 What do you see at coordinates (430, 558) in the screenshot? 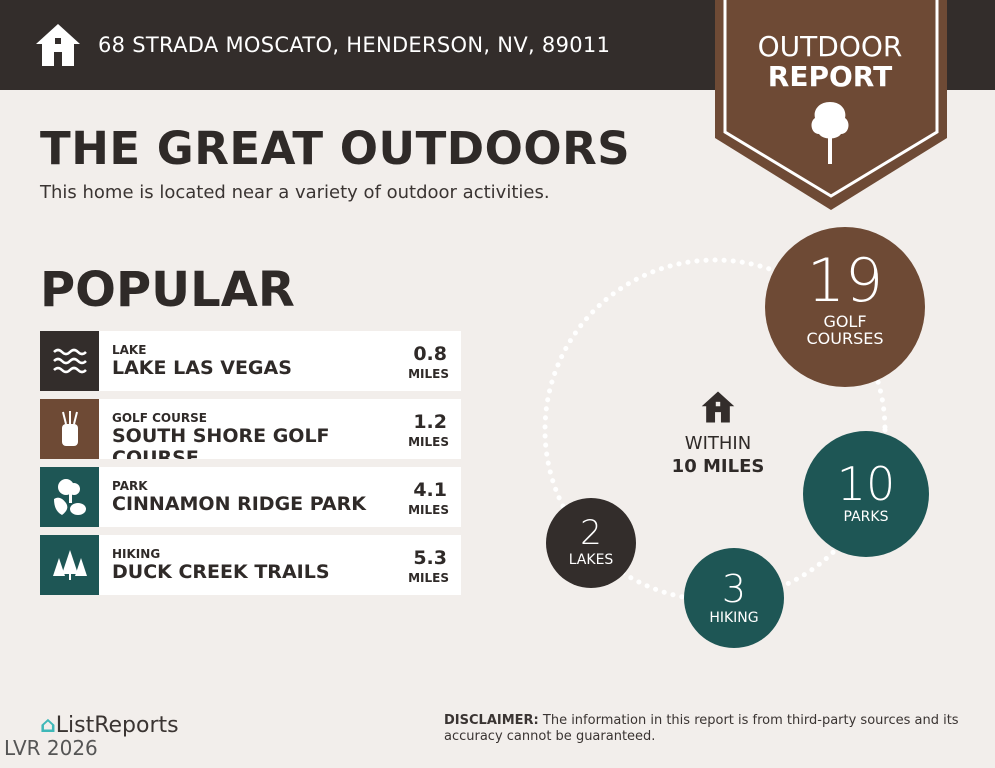
I see `item-distance: 5.3` at bounding box center [430, 558].